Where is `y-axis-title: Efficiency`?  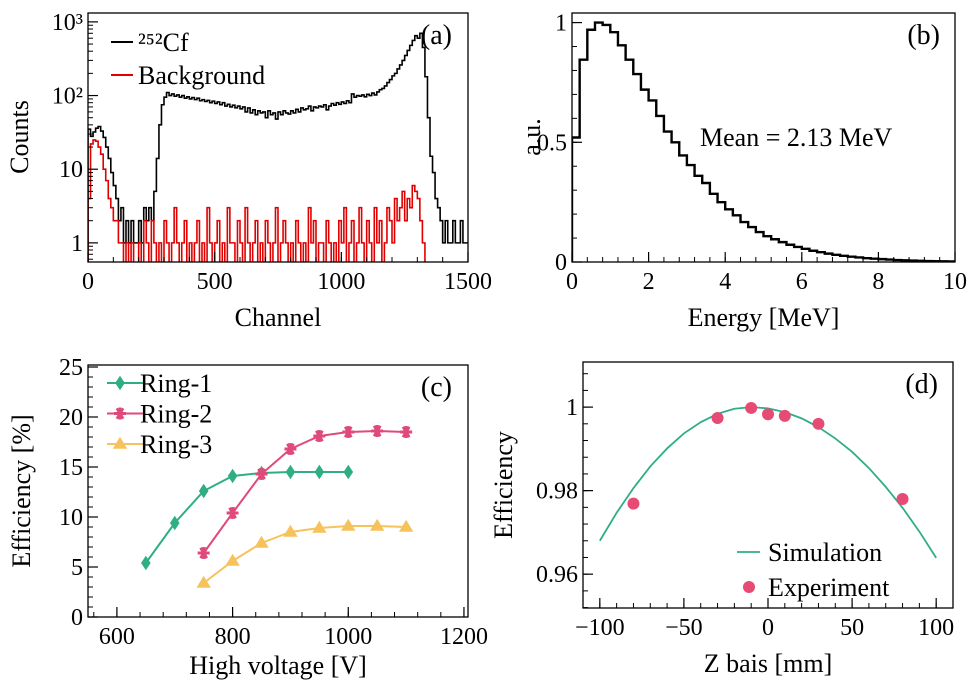 y-axis-title: Efficiency is located at coordinates (503, 485).